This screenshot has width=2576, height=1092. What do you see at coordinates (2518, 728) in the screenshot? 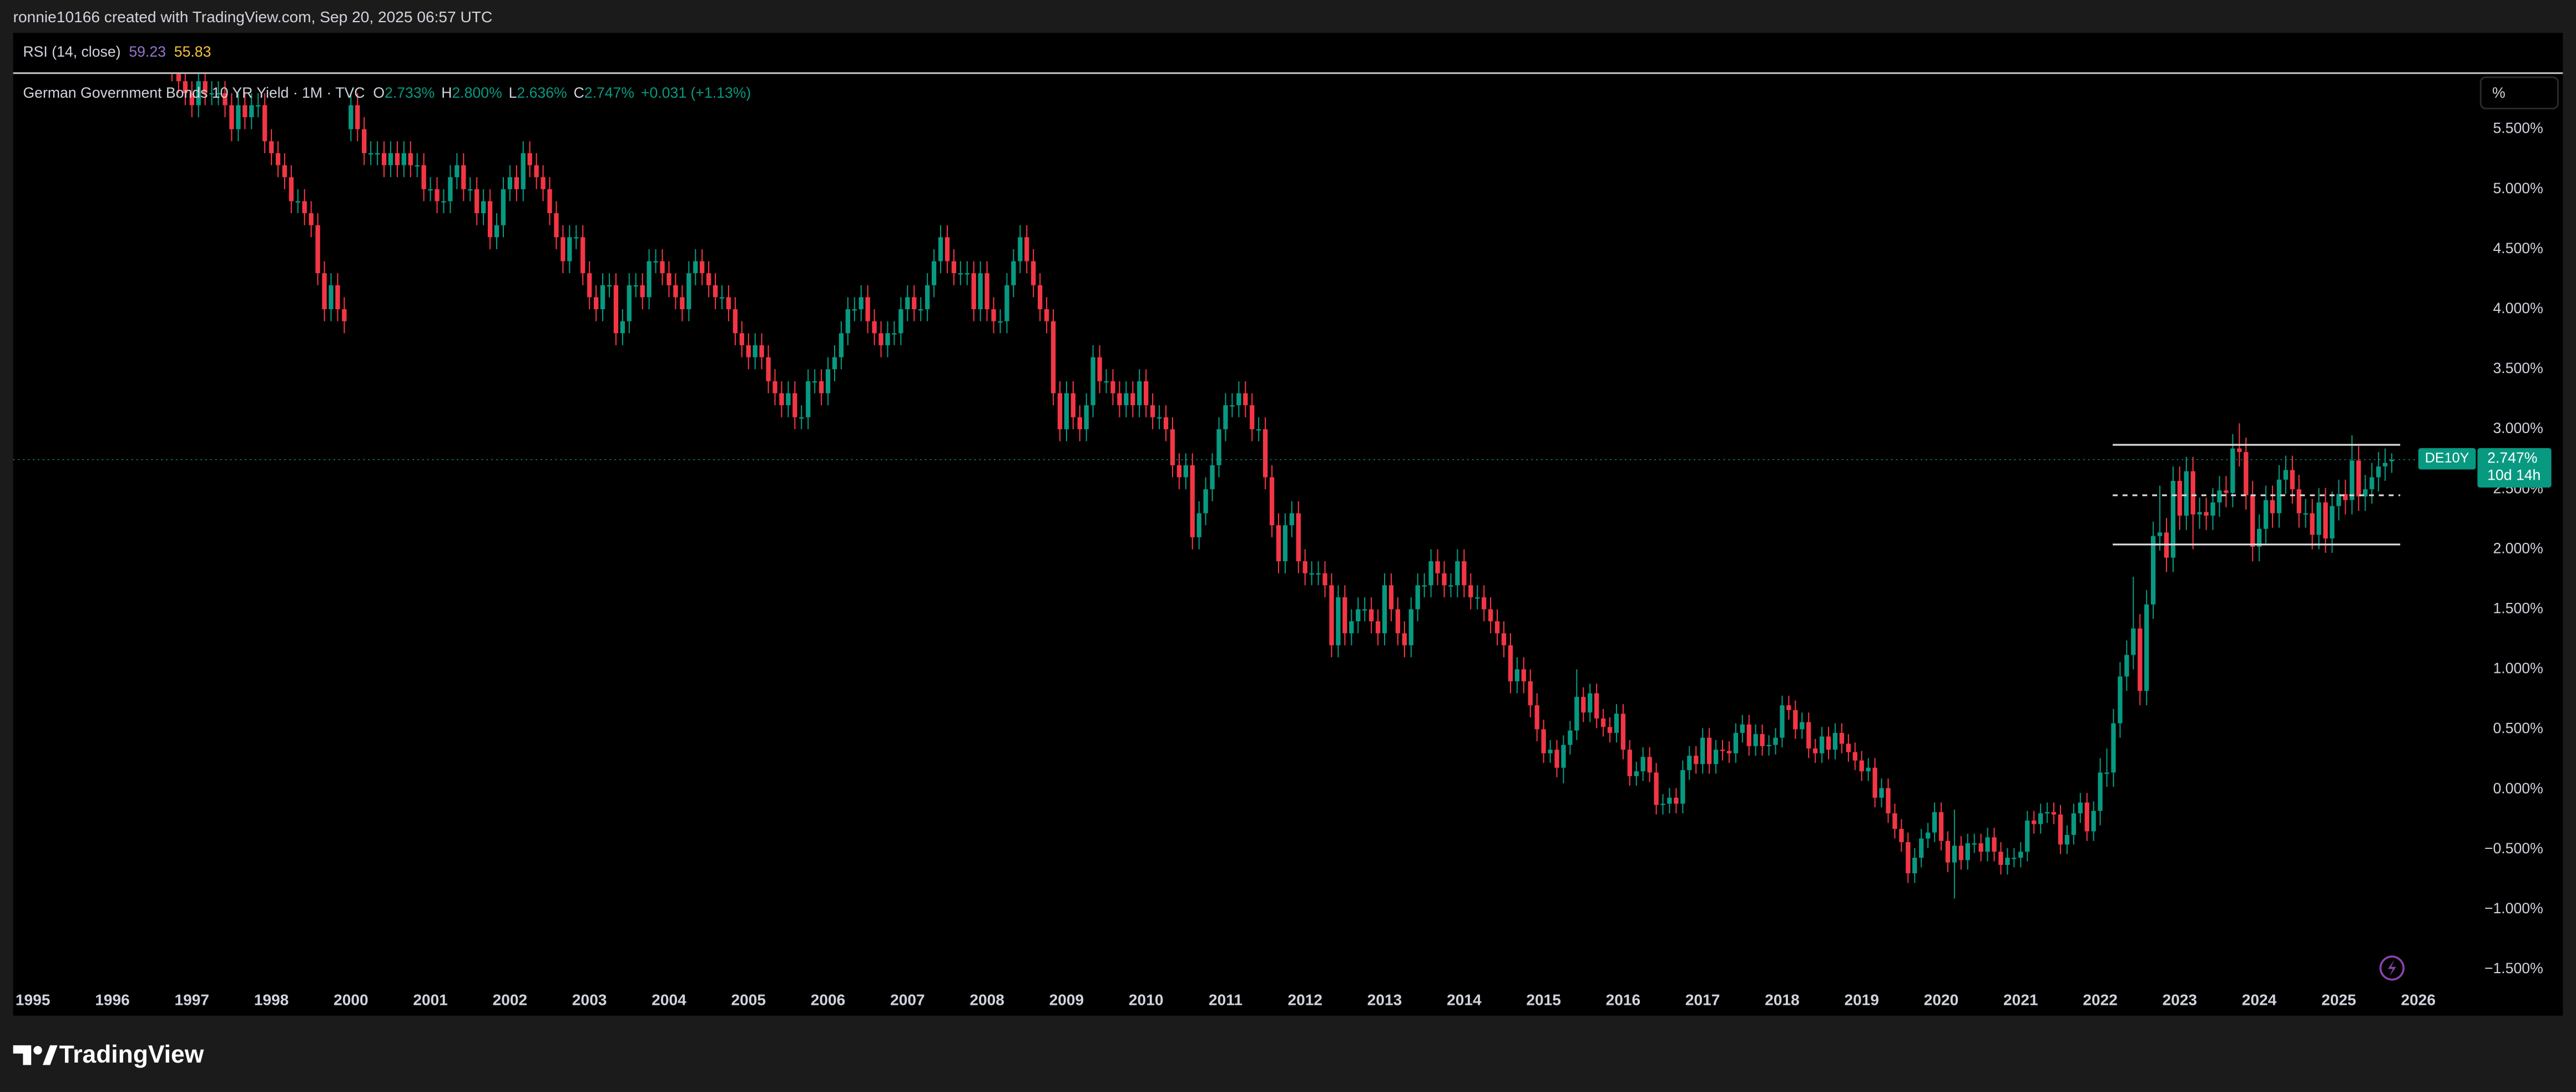
I see `y-tick-label: 0.500%` at bounding box center [2518, 728].